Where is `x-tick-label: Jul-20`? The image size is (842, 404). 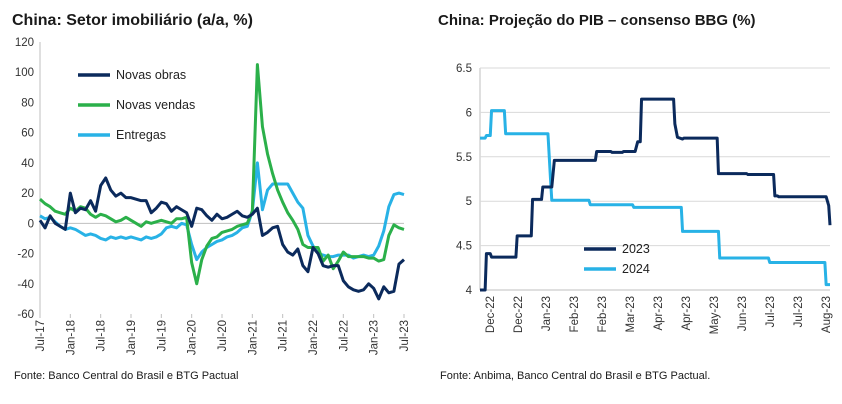 x-tick-label: Jul-20 is located at coordinates (223, 335).